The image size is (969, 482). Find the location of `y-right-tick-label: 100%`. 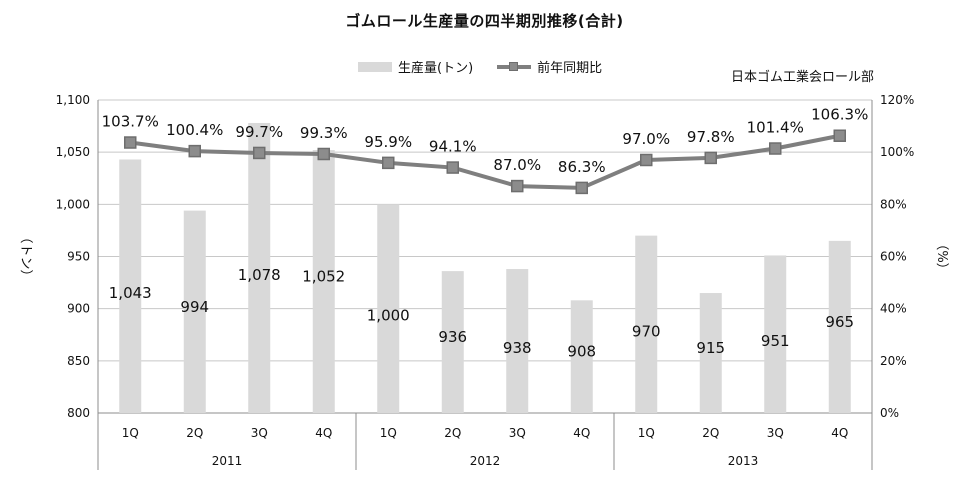

y-right-tick-label: 100% is located at coordinates (897, 152).